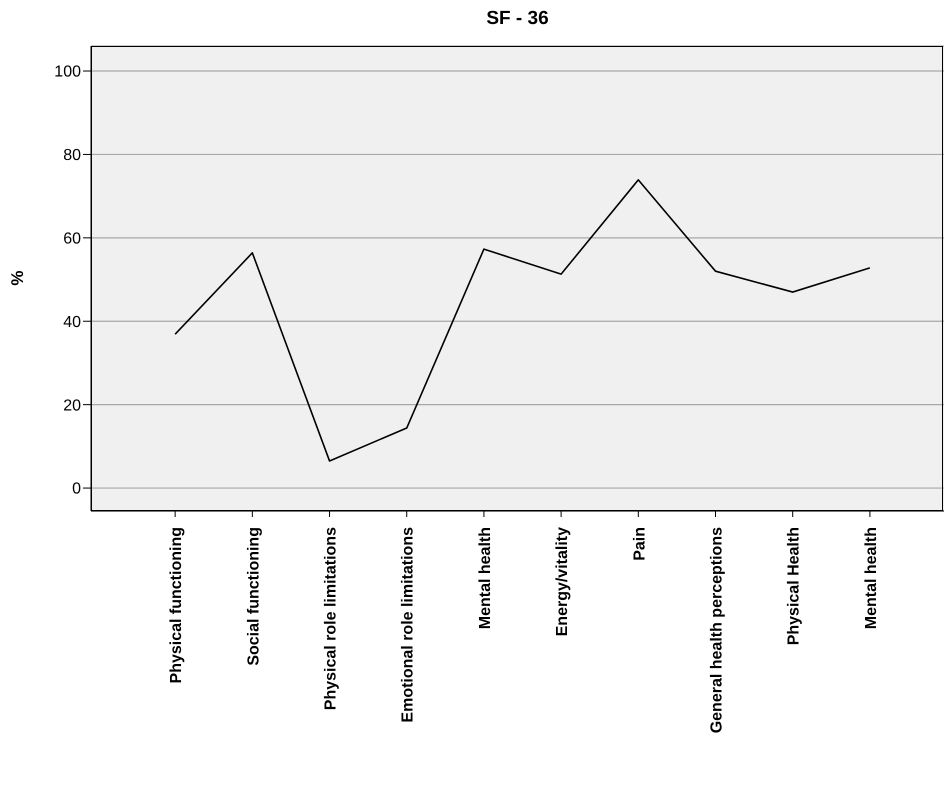 Image resolution: width=944 pixels, height=796 pixels. Describe the element at coordinates (77, 489) in the screenshot. I see `y-tick-label: 0` at that location.